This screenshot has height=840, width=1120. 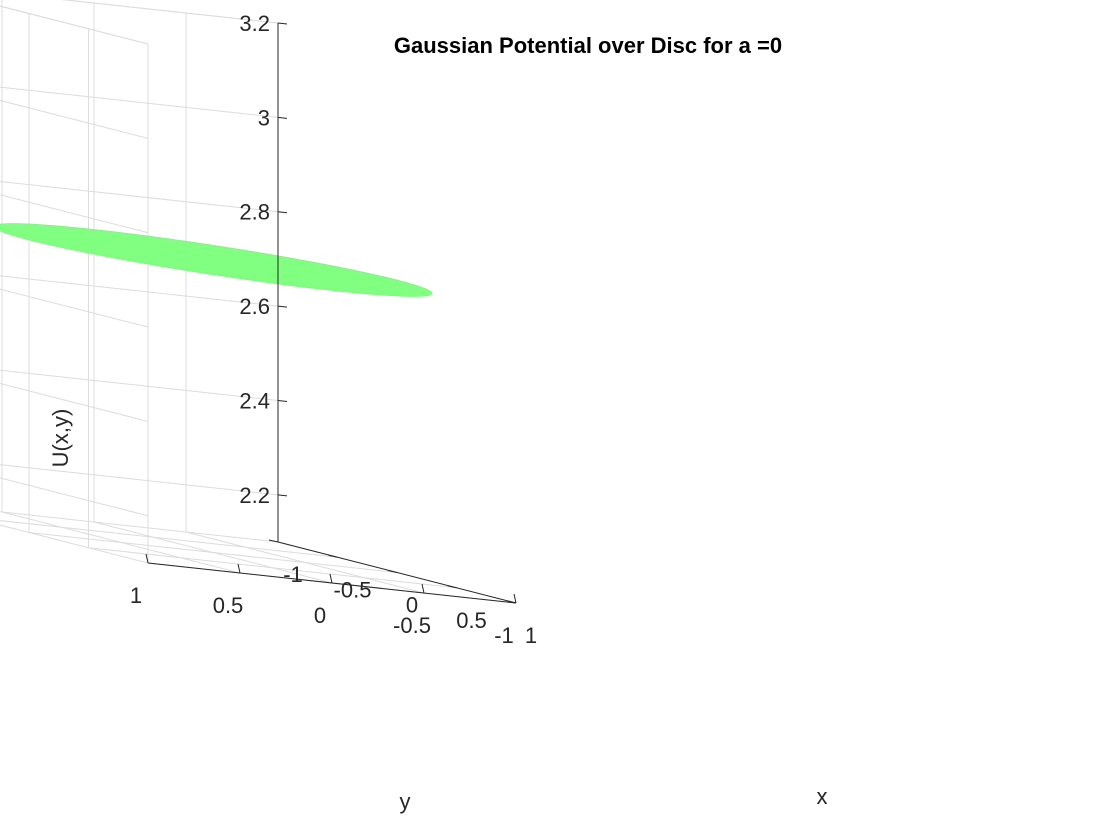 I want to click on x-tick-label: -0.5, so click(x=353, y=589).